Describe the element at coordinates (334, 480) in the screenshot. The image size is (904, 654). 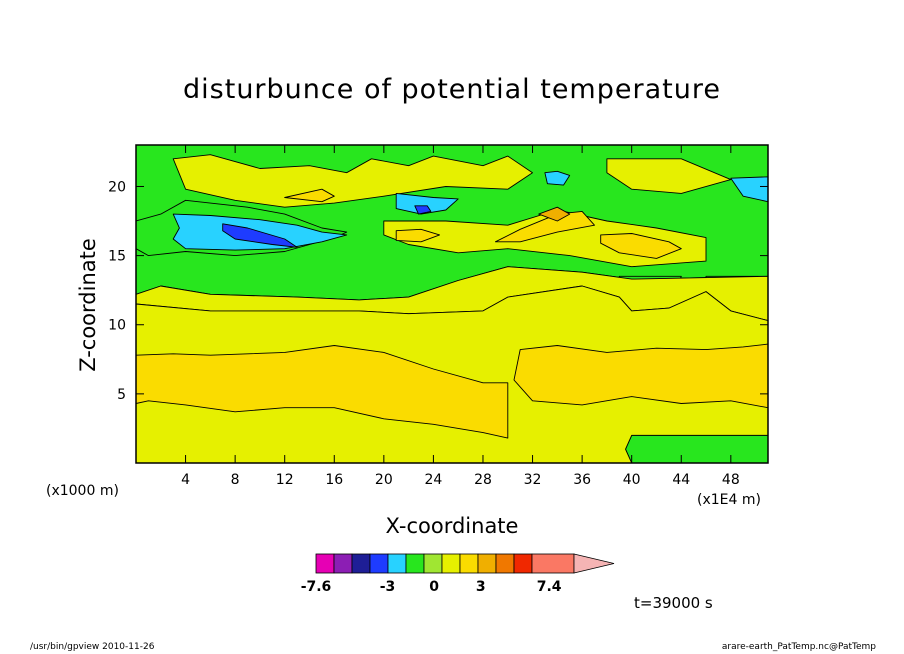
I see `x-tick-label: 16` at that location.